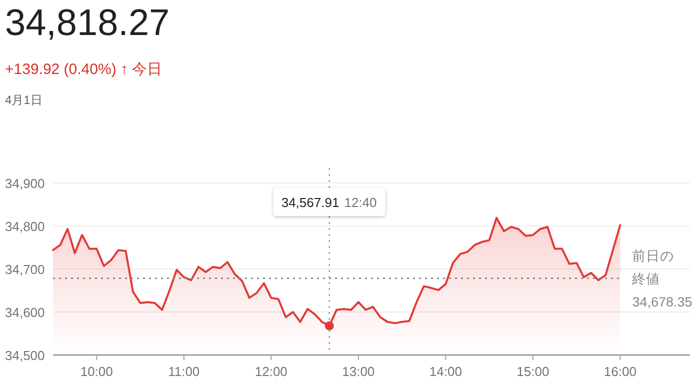  Describe the element at coordinates (533, 371) in the screenshot. I see `xtick: 15:00` at that location.